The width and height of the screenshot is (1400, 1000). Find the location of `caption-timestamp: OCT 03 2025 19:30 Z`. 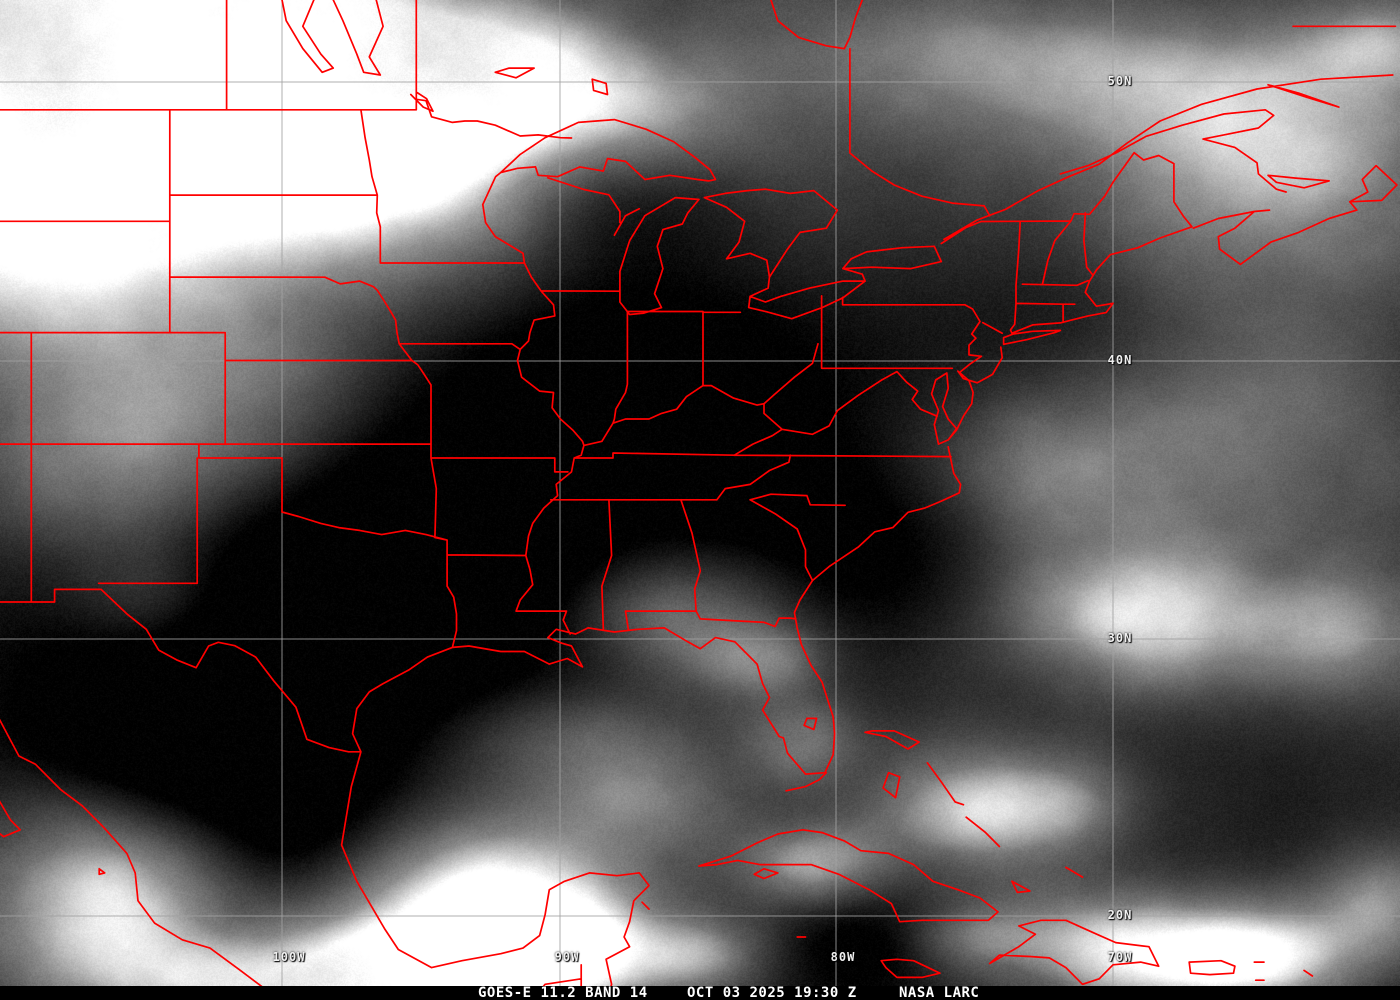

caption-timestamp: OCT 03 2025 19:30 Z is located at coordinates (772, 992).